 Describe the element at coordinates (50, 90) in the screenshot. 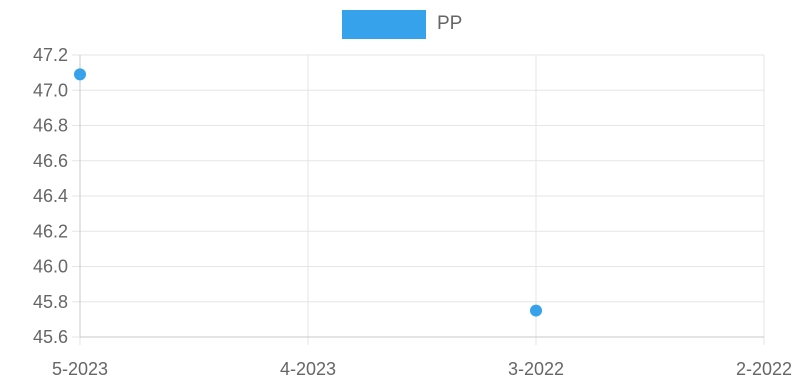

I see `y-tick-label: 47.0` at that location.